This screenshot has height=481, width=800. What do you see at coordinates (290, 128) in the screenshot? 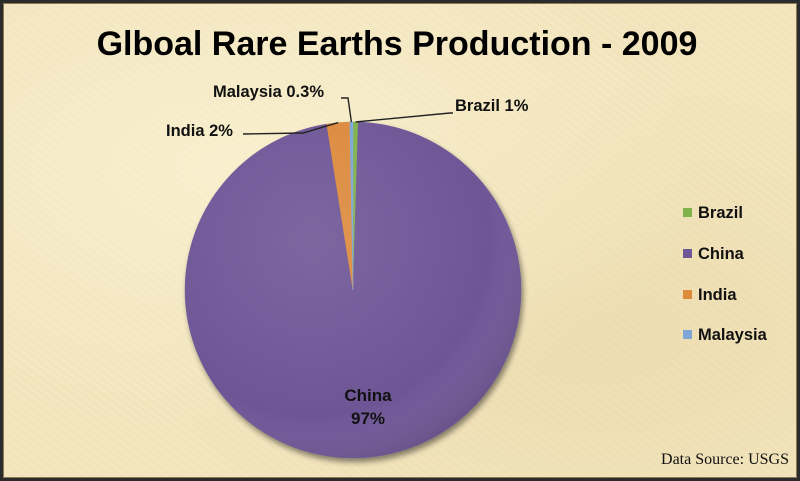
I see `leader-line-india` at bounding box center [290, 128].